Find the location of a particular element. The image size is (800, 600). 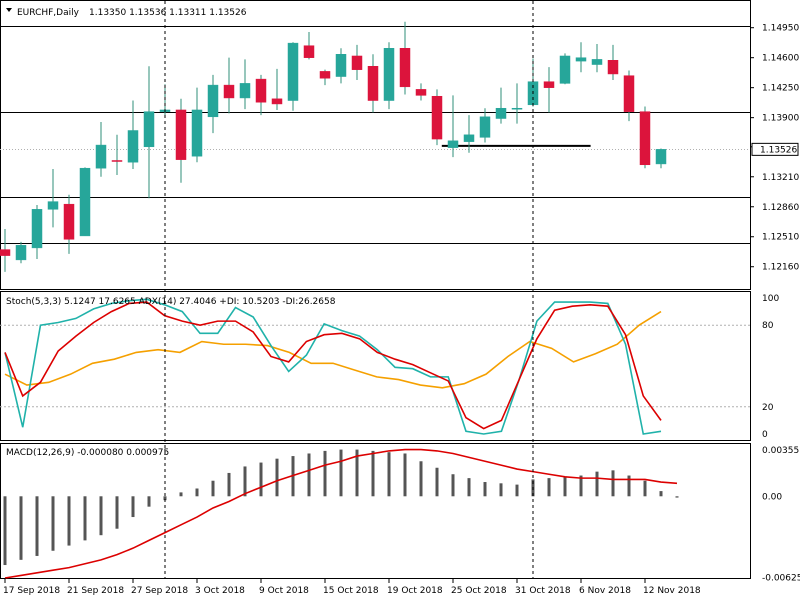

date-tick-label: 9 Oct 2018 is located at coordinates (284, 591).